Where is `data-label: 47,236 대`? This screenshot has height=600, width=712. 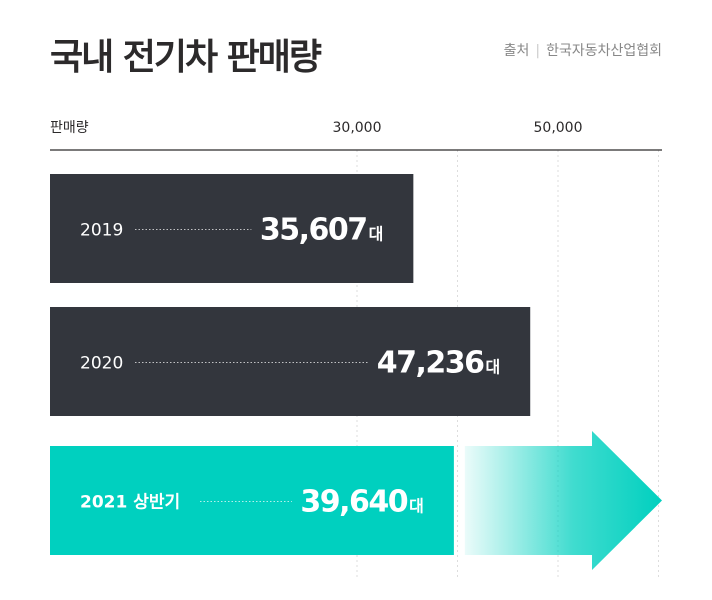 data-label: 47,236 대 is located at coordinates (439, 363).